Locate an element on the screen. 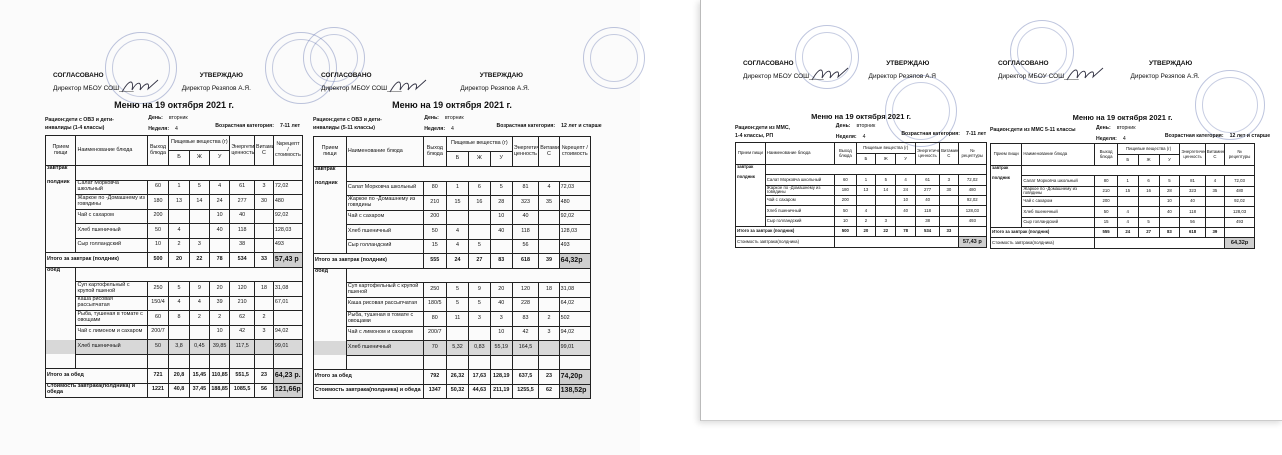 Image resolution: width=1282 pixels, height=455 pixels. dish-value: 5 is located at coordinates (479, 304).